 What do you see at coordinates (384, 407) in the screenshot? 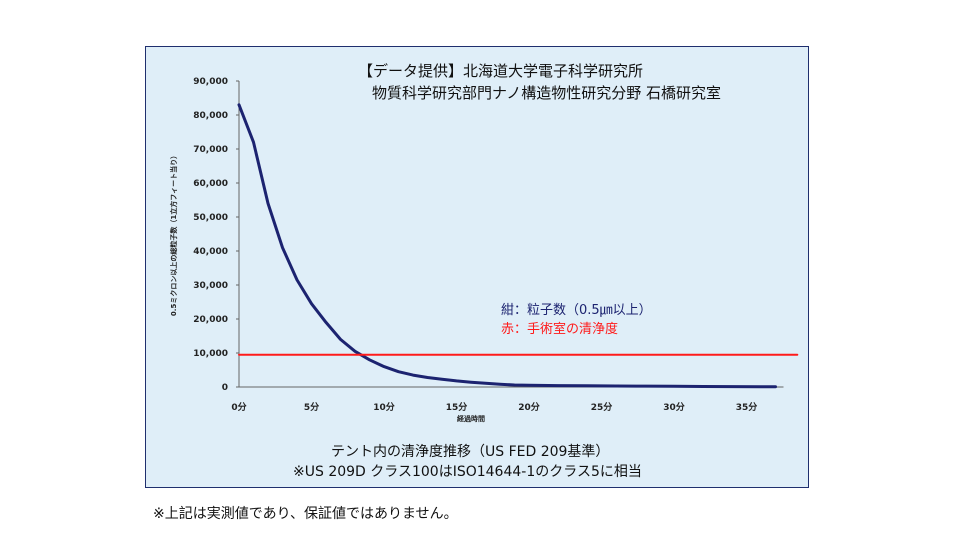
I see `x-tick-label: 10分` at bounding box center [384, 407].